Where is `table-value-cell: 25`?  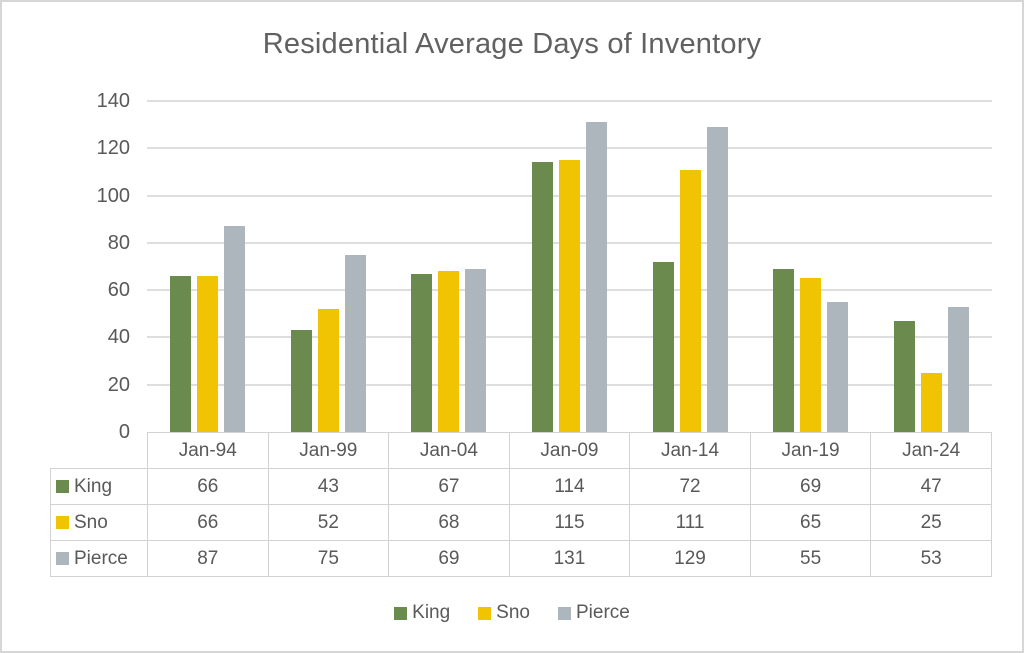 table-value-cell: 25 is located at coordinates (931, 522).